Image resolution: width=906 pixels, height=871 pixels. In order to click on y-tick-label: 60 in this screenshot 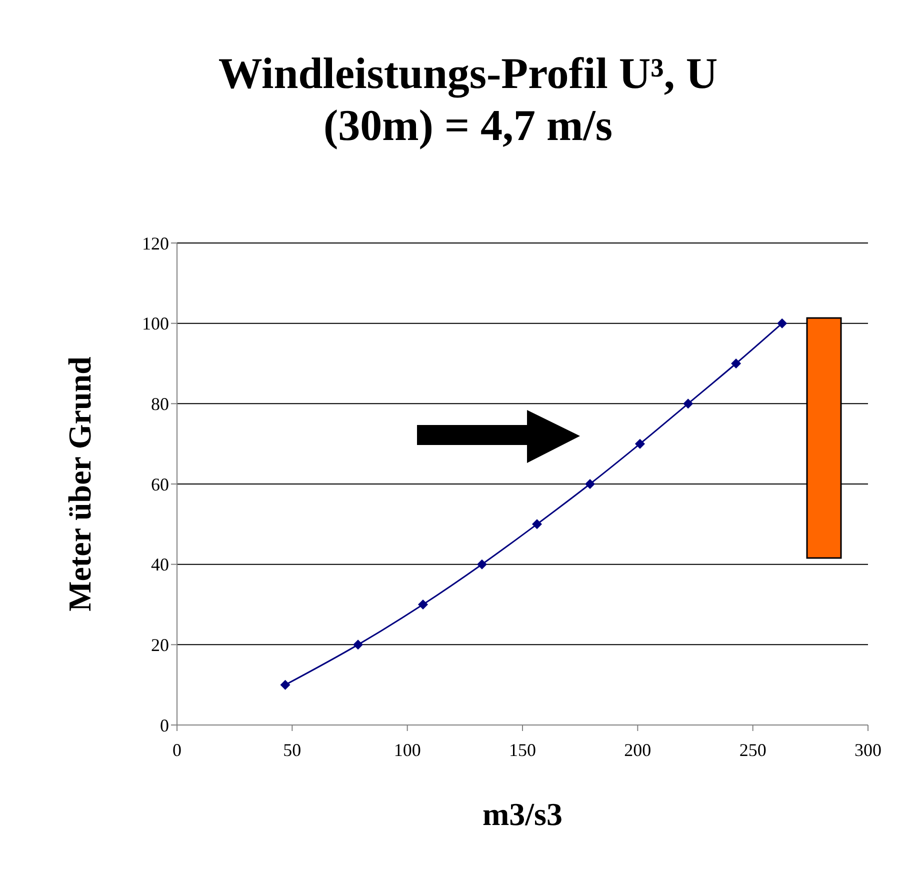, I will do `click(160, 484)`.